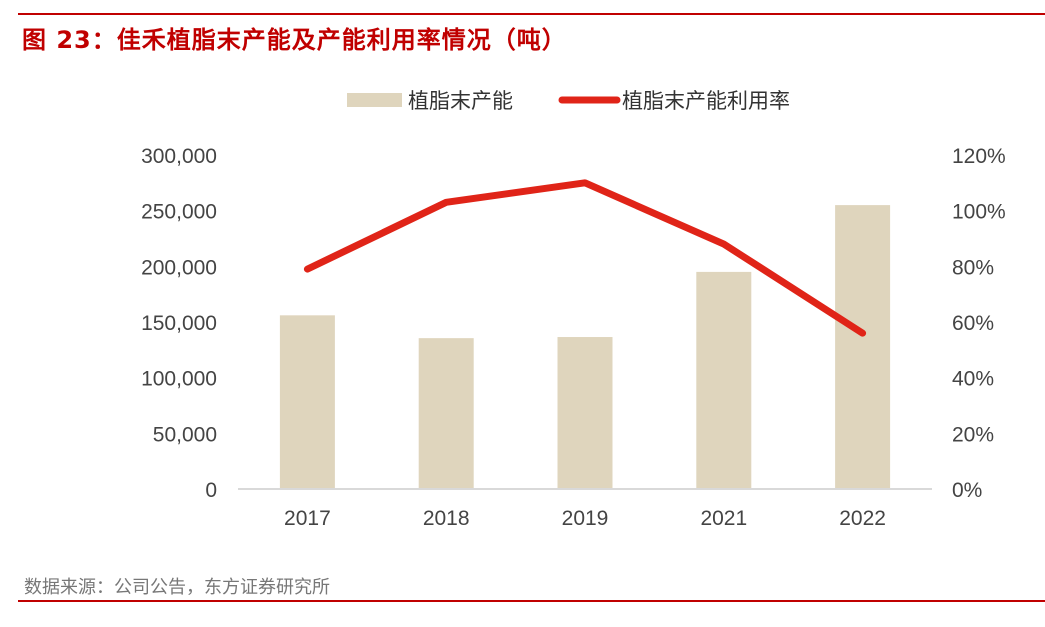 The width and height of the screenshot is (1045, 627). I want to click on y-left-tick-label: 50,000, so click(185, 434).